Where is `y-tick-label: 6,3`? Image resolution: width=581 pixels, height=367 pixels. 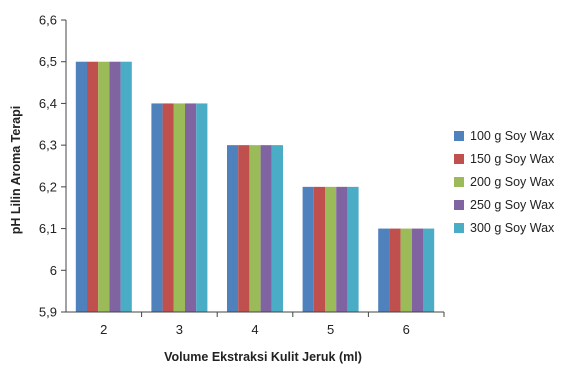
y-tick-label: 6,3 is located at coordinates (48, 145).